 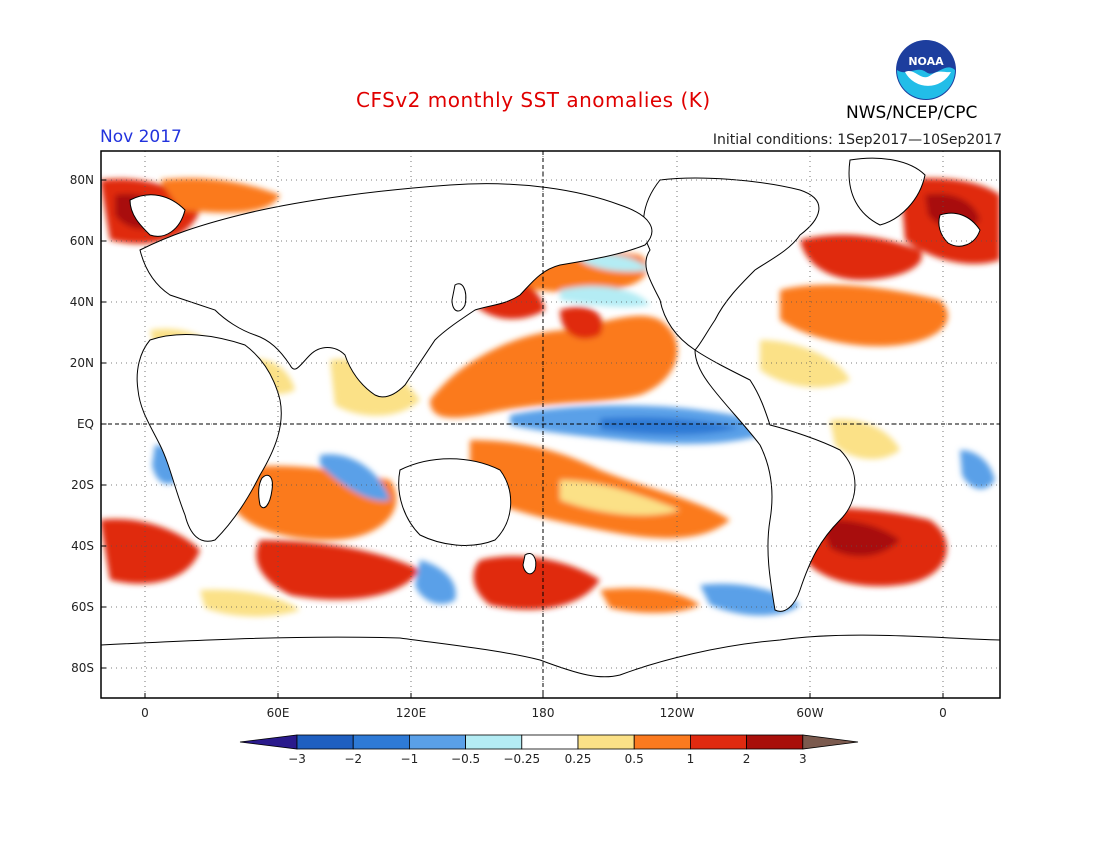 I want to click on colorbar-tick-label: −0.5, so click(x=465, y=759).